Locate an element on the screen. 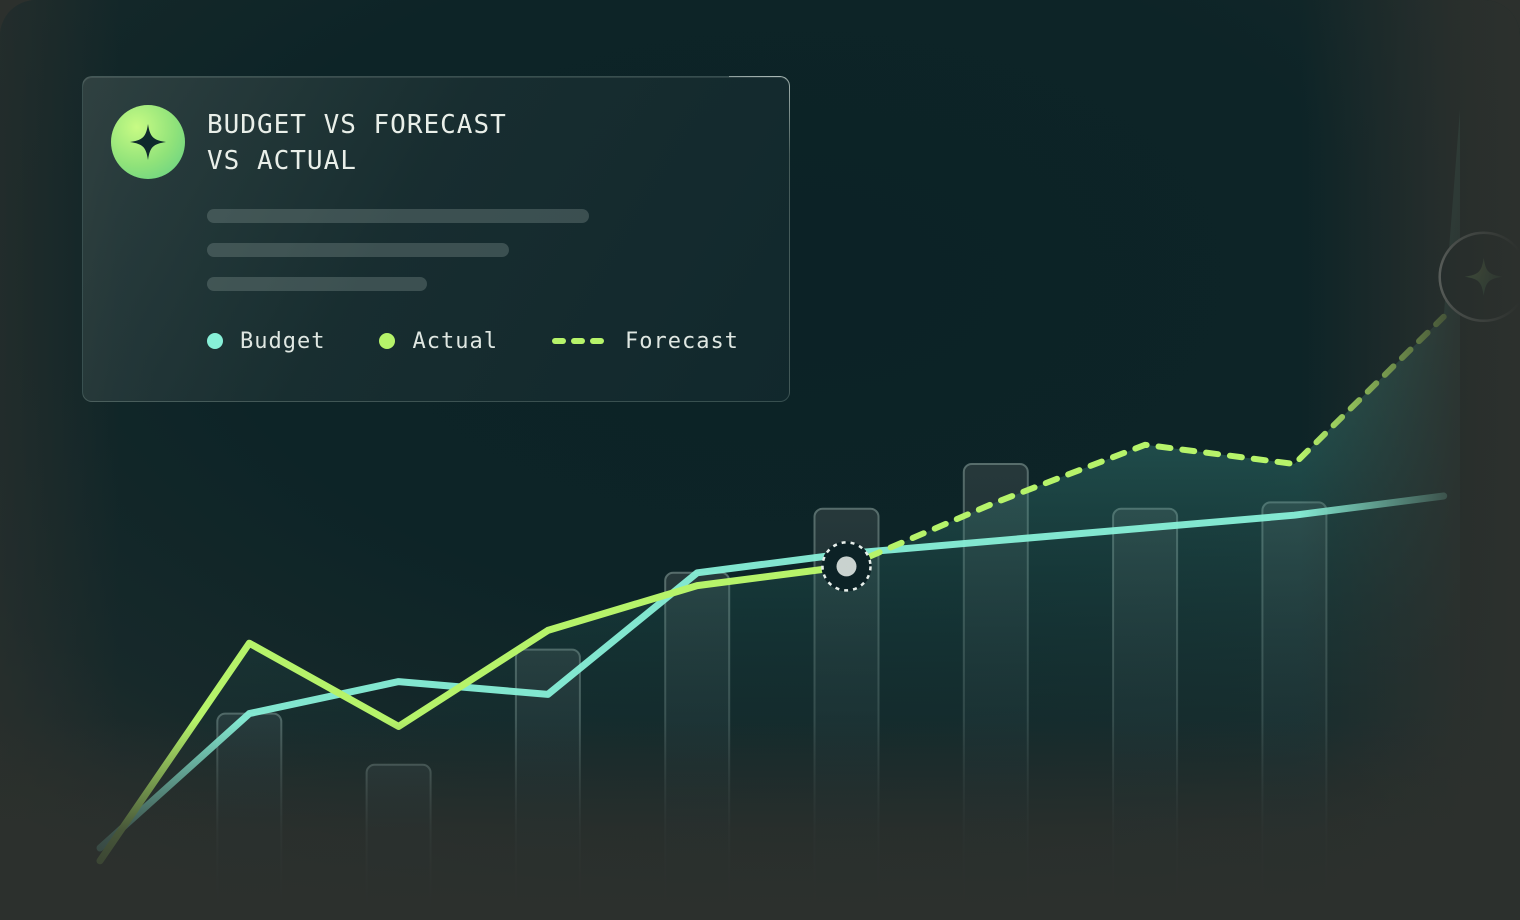  budget-dot-icon is located at coordinates (215, 341).